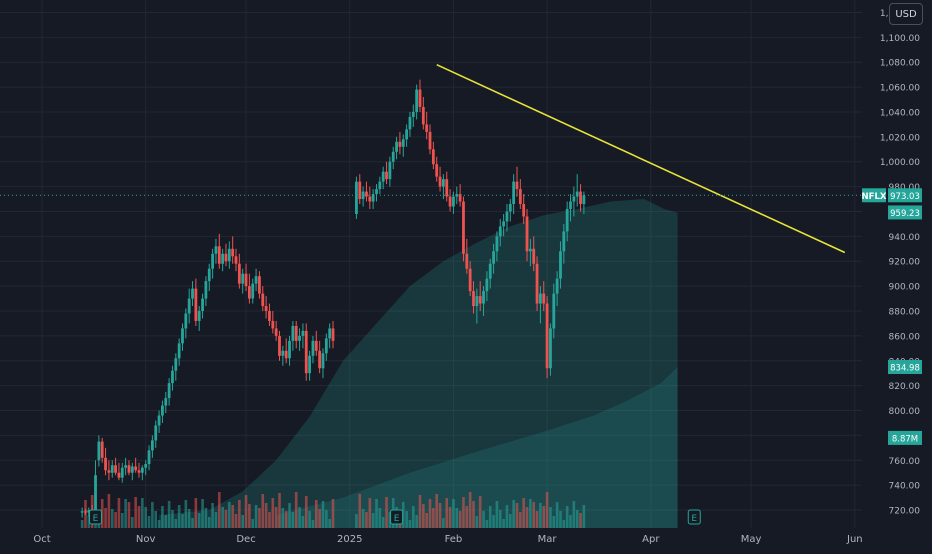  Describe the element at coordinates (694, 517) in the screenshot. I see `earnings-marker` at that location.